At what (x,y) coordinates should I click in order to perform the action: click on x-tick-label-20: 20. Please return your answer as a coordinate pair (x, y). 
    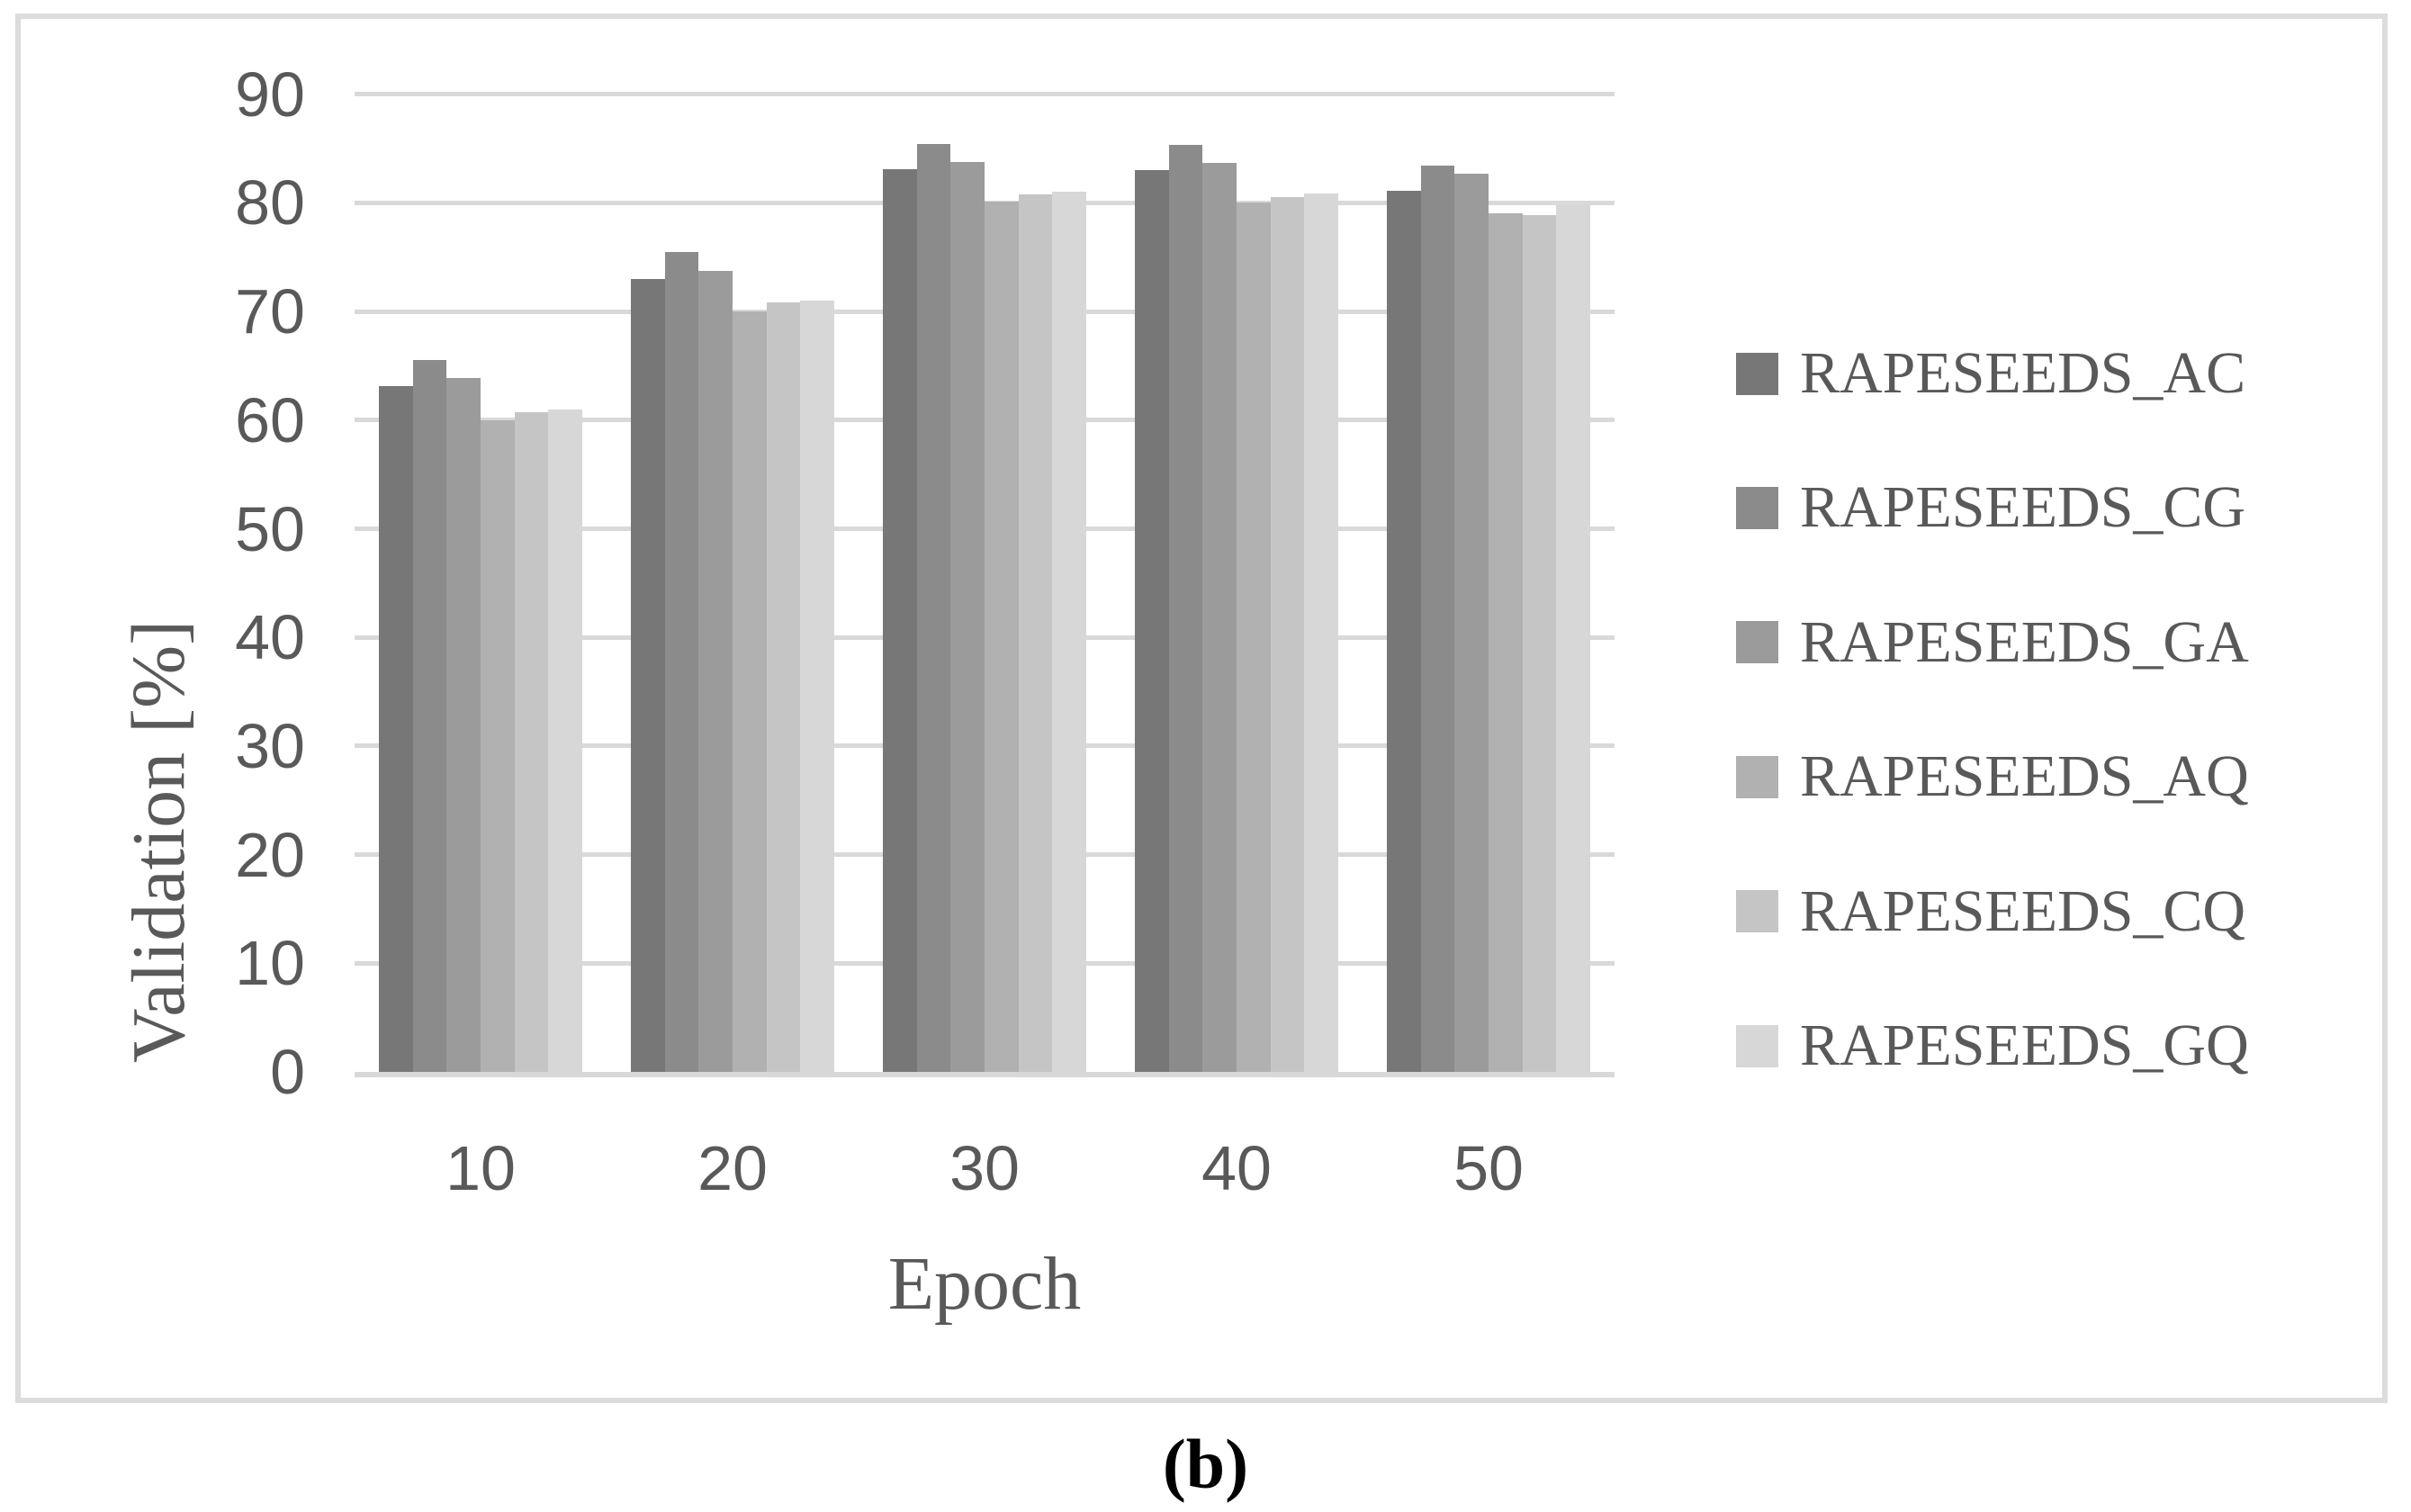
    Looking at the image, I should click on (732, 1168).